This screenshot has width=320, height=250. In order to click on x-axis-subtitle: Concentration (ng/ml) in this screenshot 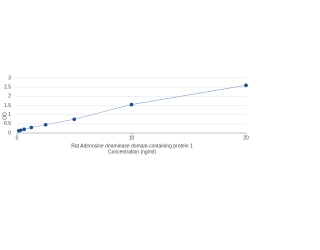, I will do `click(132, 152)`.